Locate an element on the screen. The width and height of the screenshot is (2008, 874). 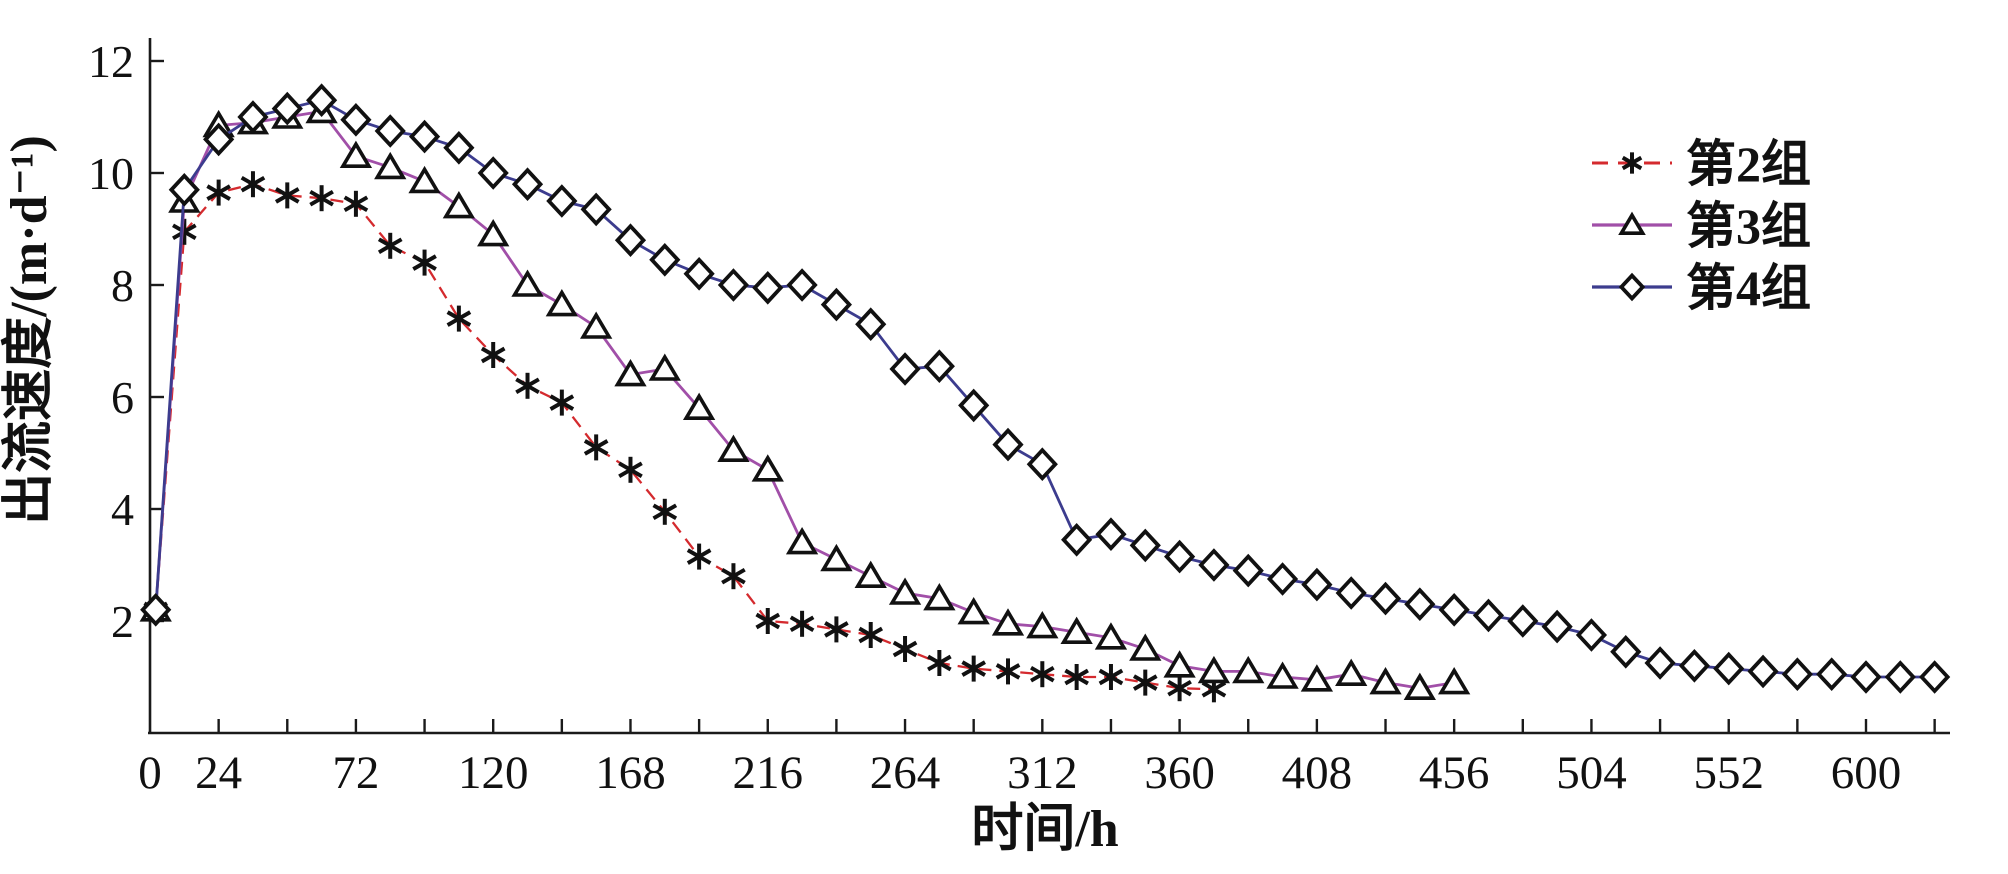
legend-item-group3: 第3组 is located at coordinates (1701, 226).